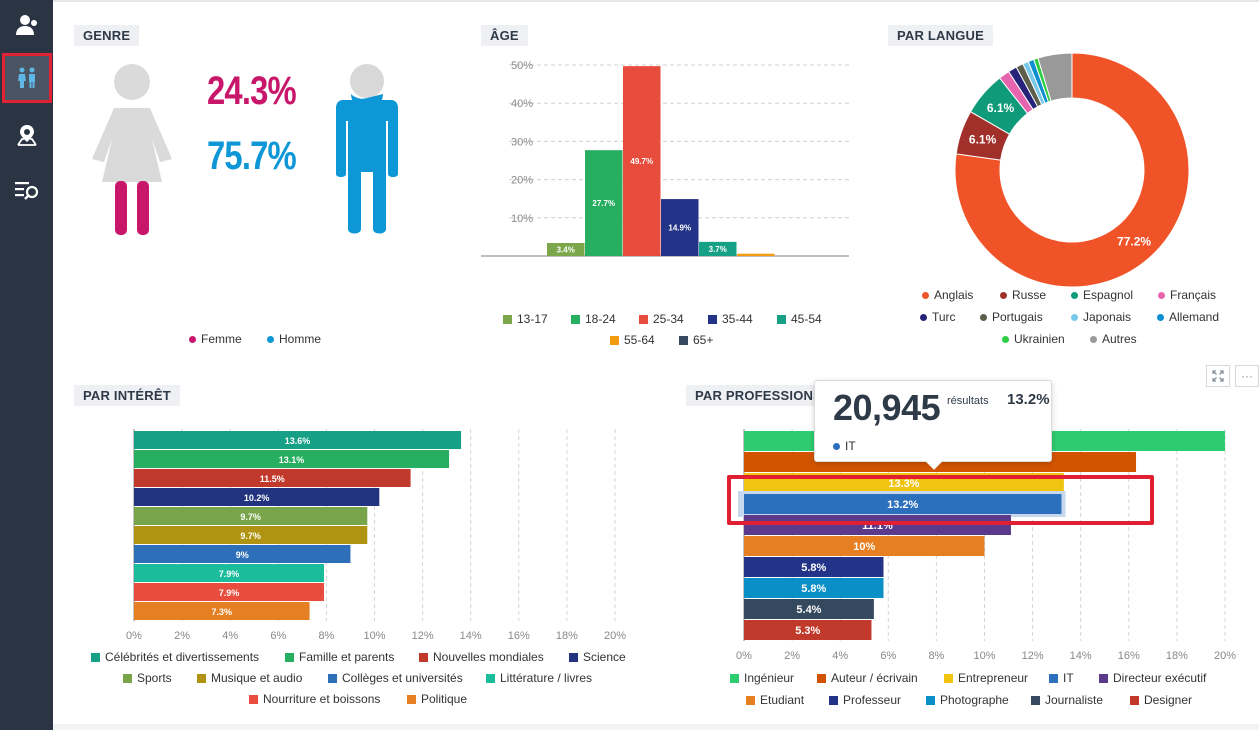  What do you see at coordinates (252, 91) in the screenshot?
I see `female-percentage: 24.3%` at bounding box center [252, 91].